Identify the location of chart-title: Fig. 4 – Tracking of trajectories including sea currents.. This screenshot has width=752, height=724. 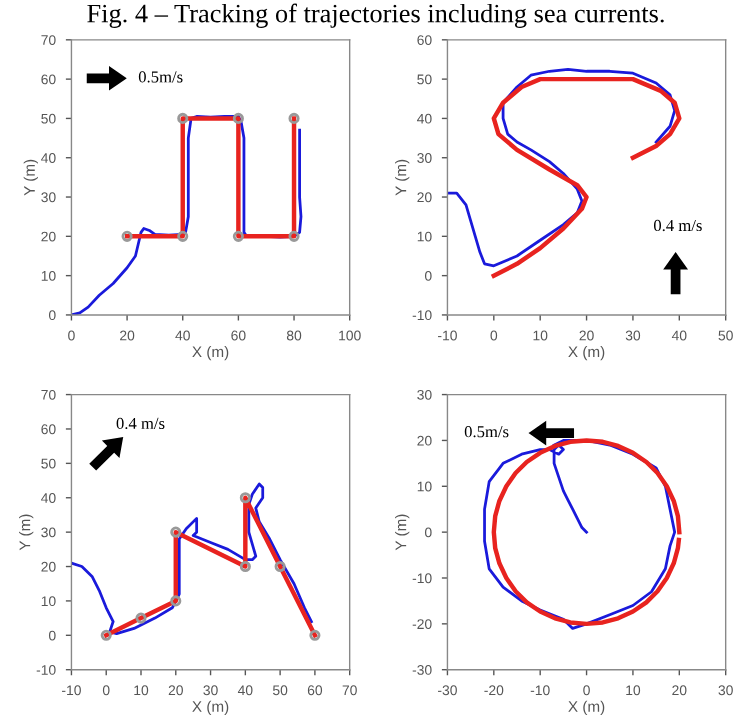
(375, 15).